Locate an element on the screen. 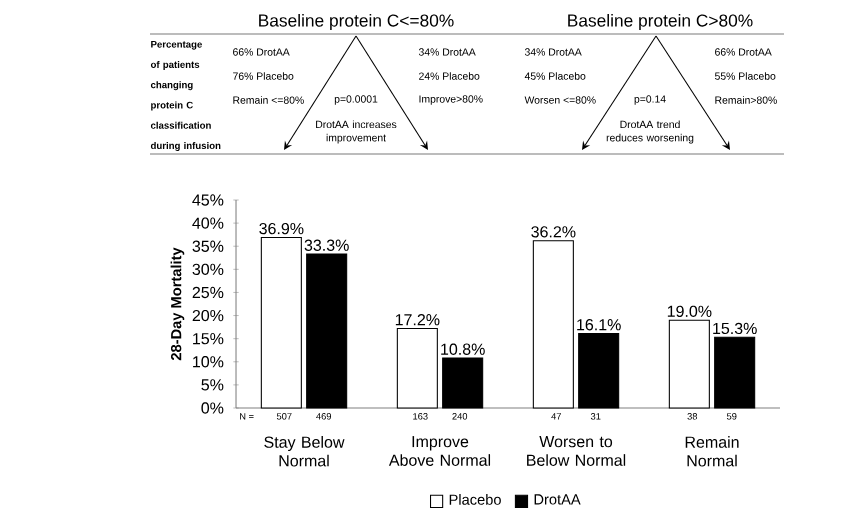 Image resolution: width=868 pixels, height=520 pixels. data-label: 15.3% is located at coordinates (735, 328).